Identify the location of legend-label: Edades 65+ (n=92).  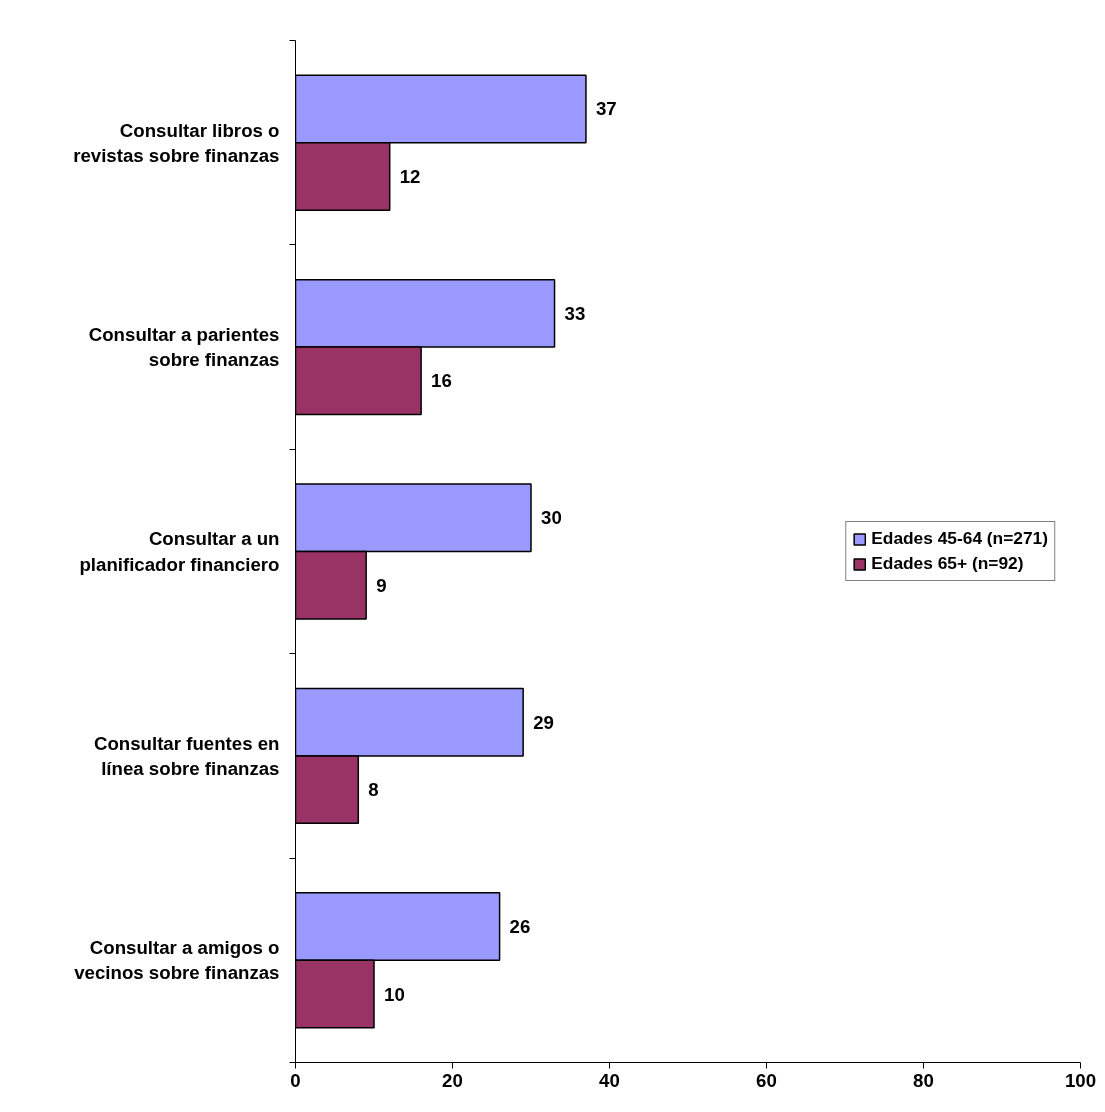
(947, 563).